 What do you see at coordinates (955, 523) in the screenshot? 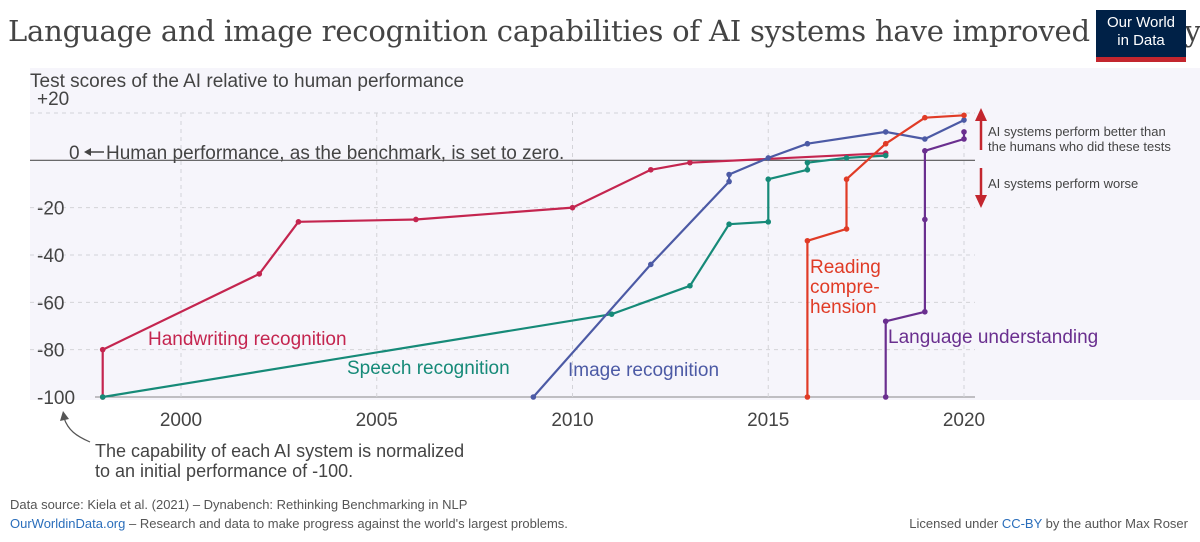
I see `license-prefix: Licensed under` at bounding box center [955, 523].